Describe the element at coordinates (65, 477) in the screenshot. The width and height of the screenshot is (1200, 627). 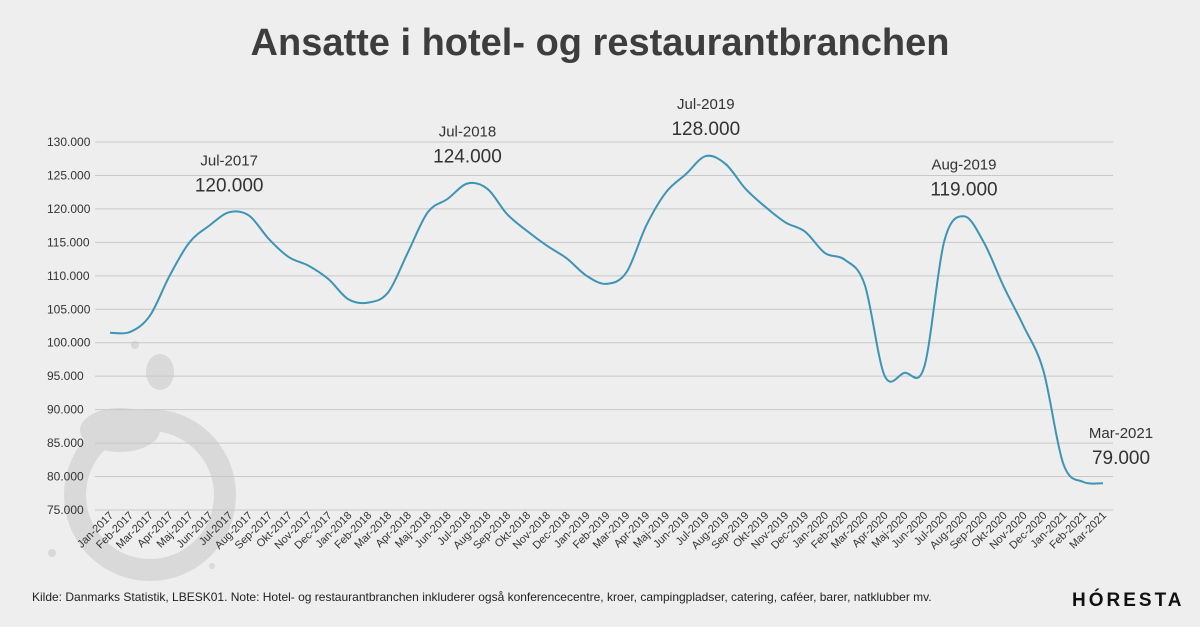
I see `y-tick-label: 80.000` at that location.